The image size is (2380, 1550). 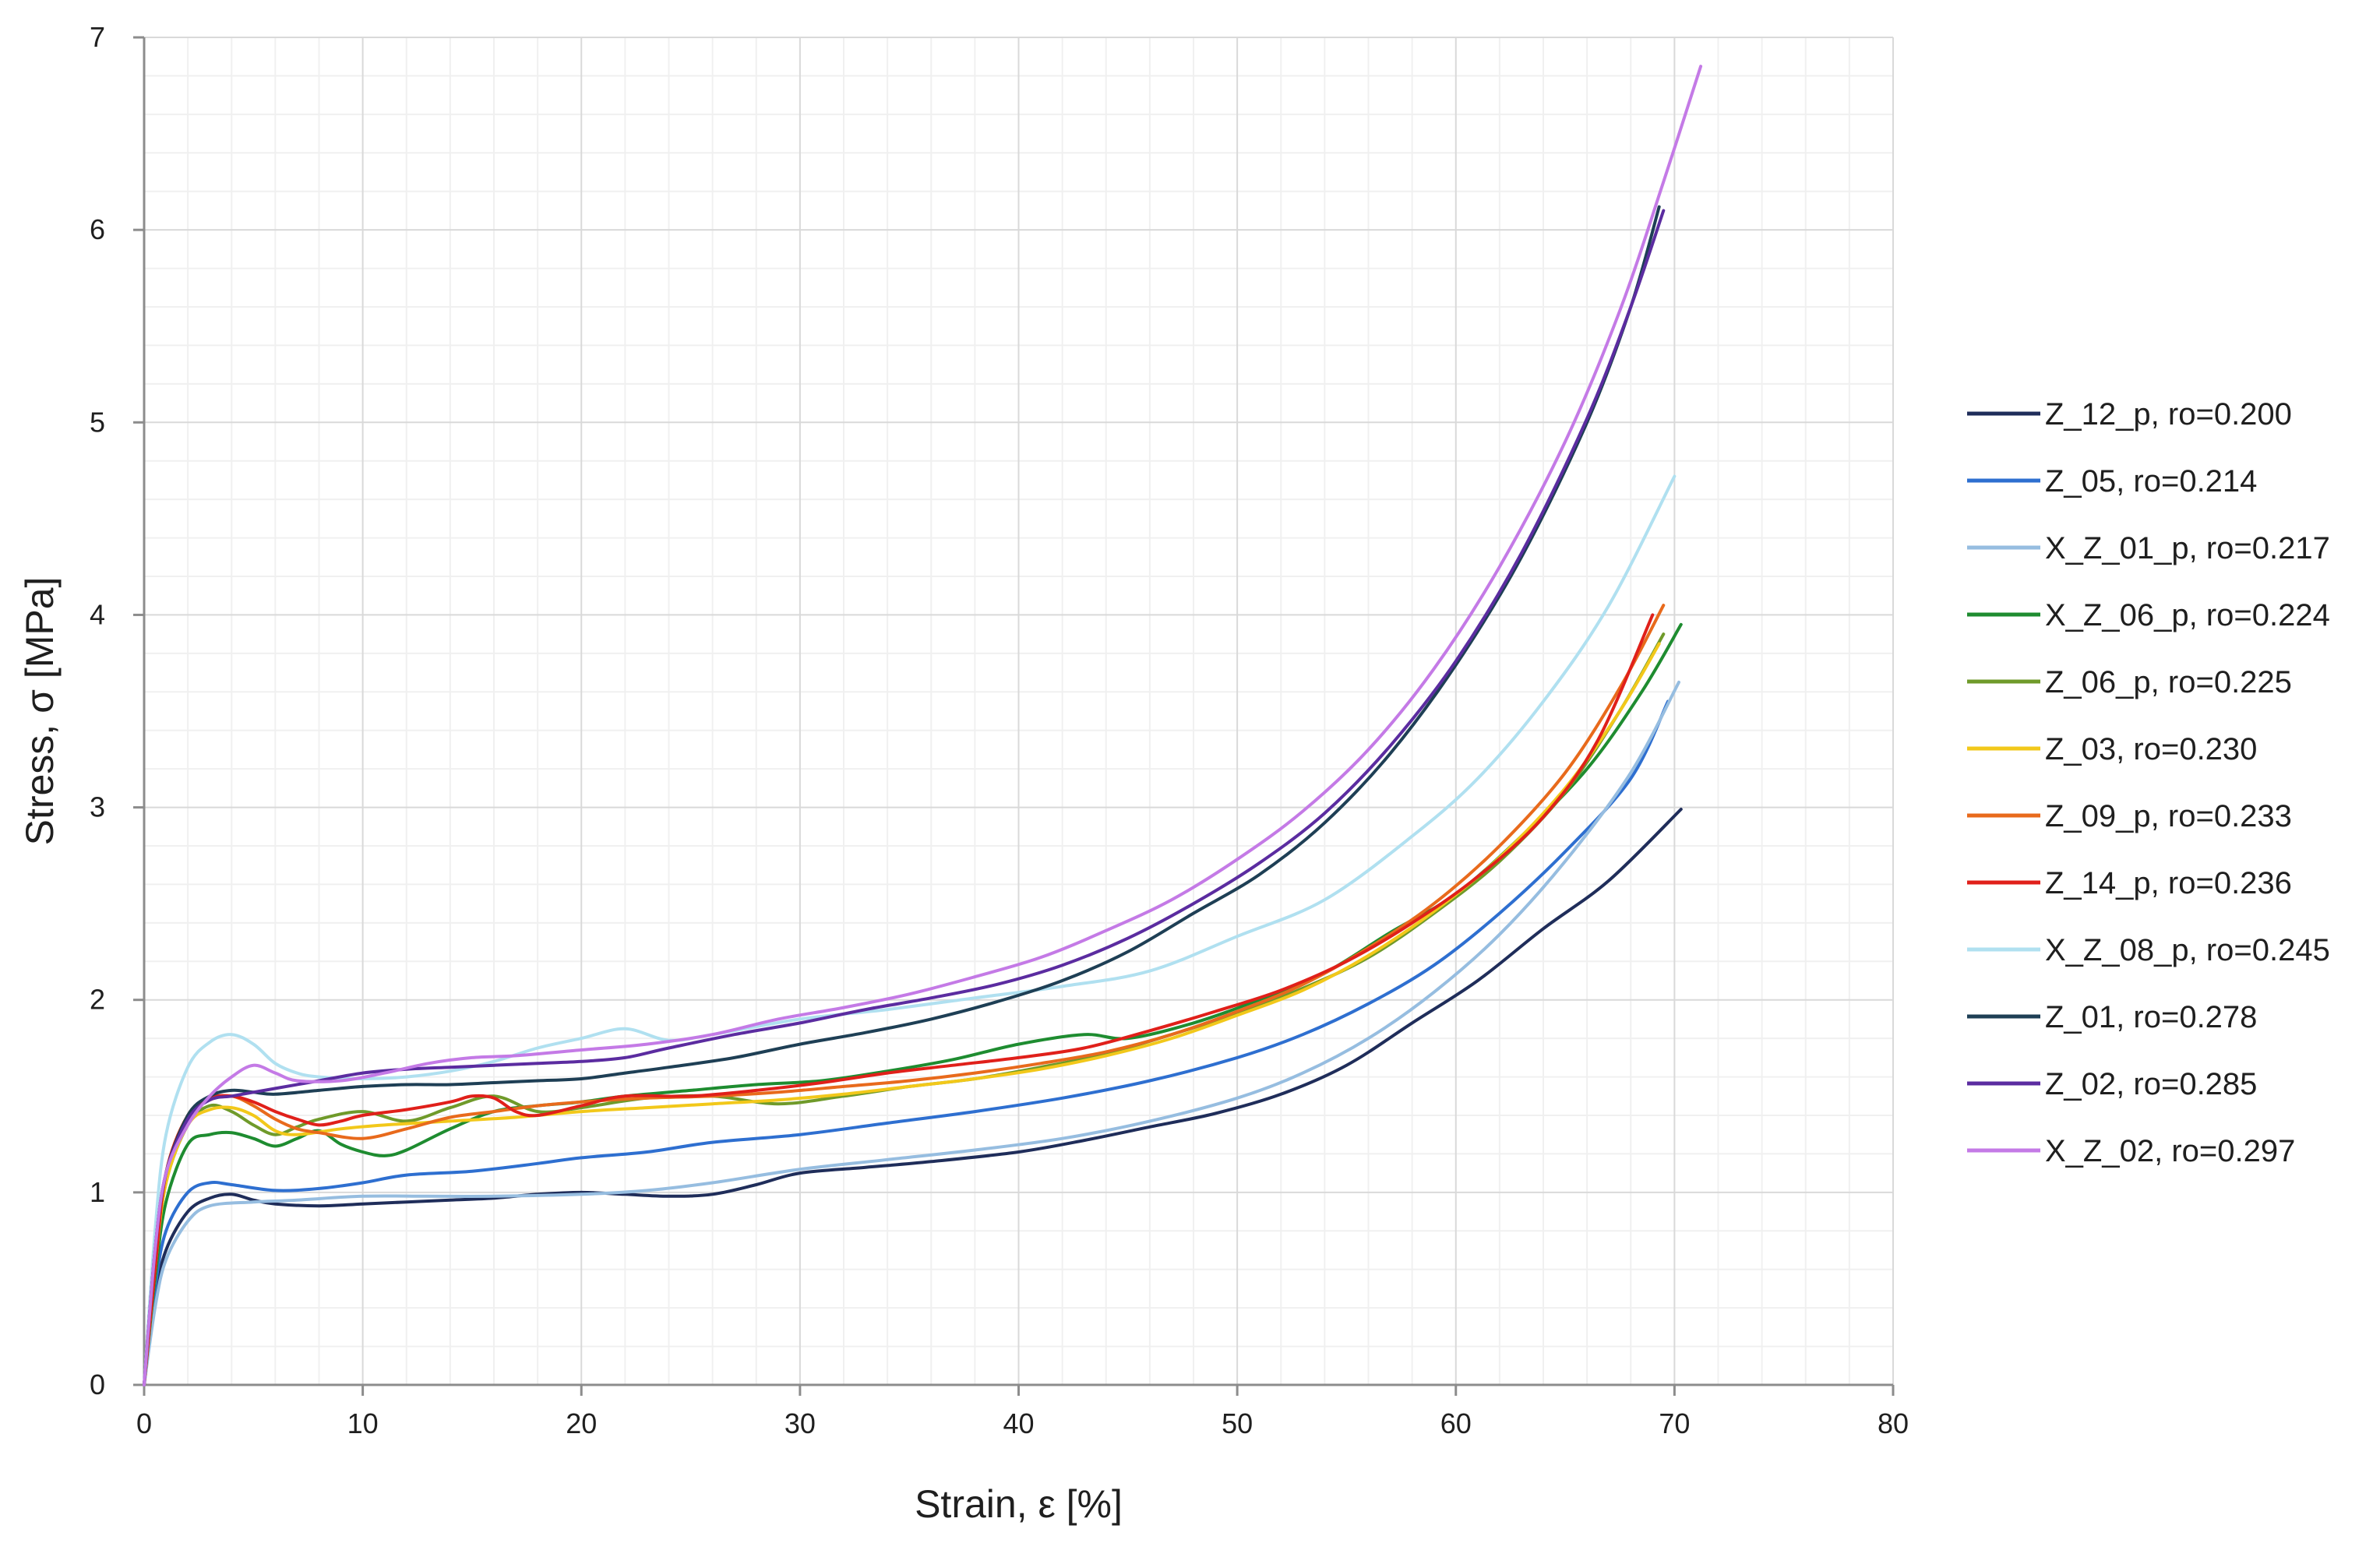 I want to click on x-tick-label: 30, so click(x=801, y=1423).